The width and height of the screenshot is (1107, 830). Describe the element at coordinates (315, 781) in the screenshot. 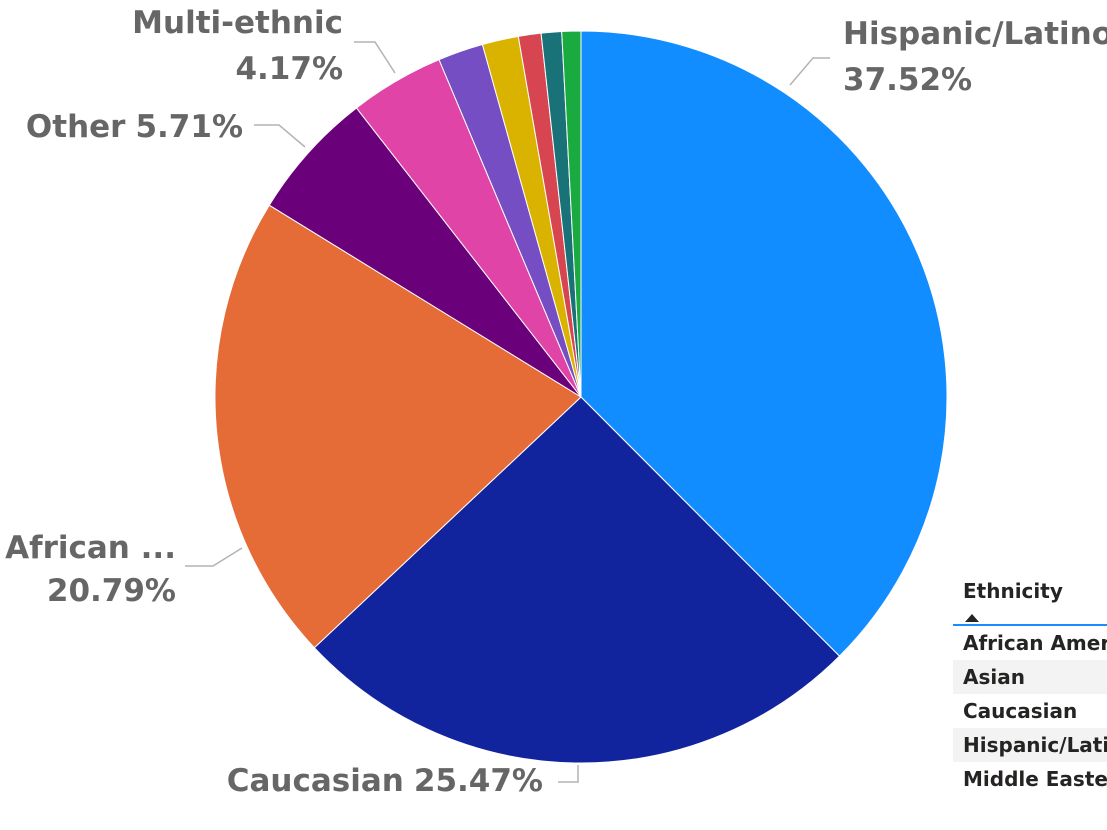

I see `data-label-caucasian-name: Caucasian` at that location.